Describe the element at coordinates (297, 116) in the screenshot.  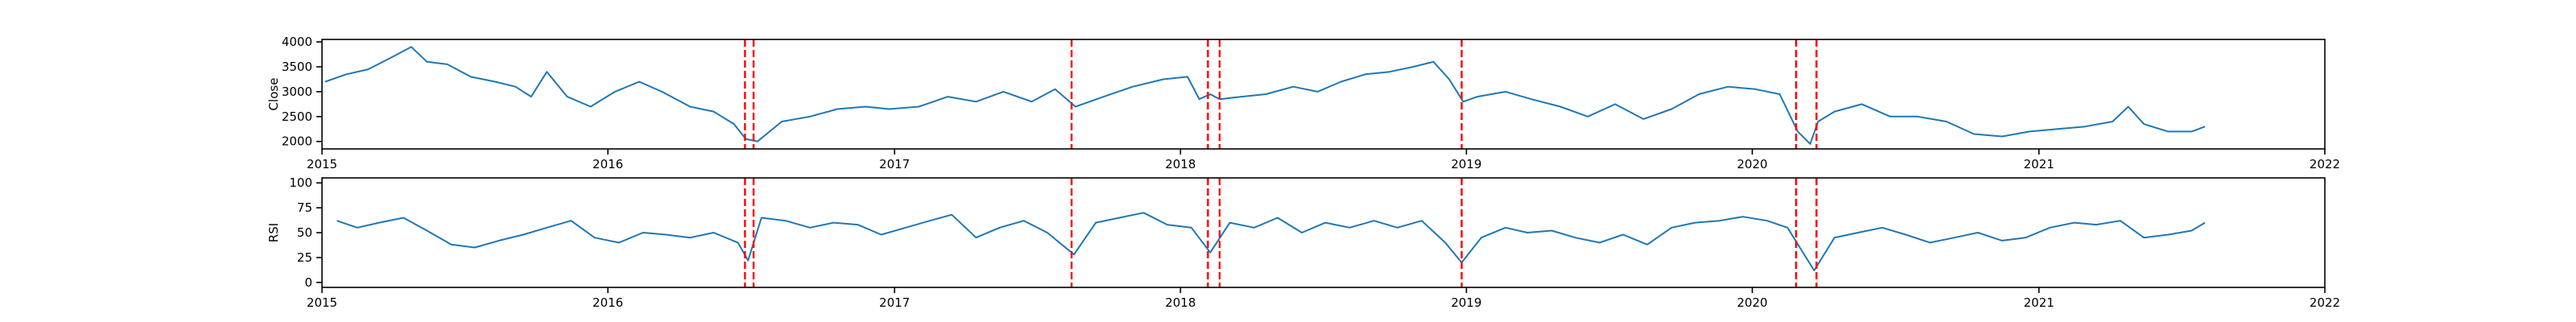
I see `y-tick-label: 2500` at that location.